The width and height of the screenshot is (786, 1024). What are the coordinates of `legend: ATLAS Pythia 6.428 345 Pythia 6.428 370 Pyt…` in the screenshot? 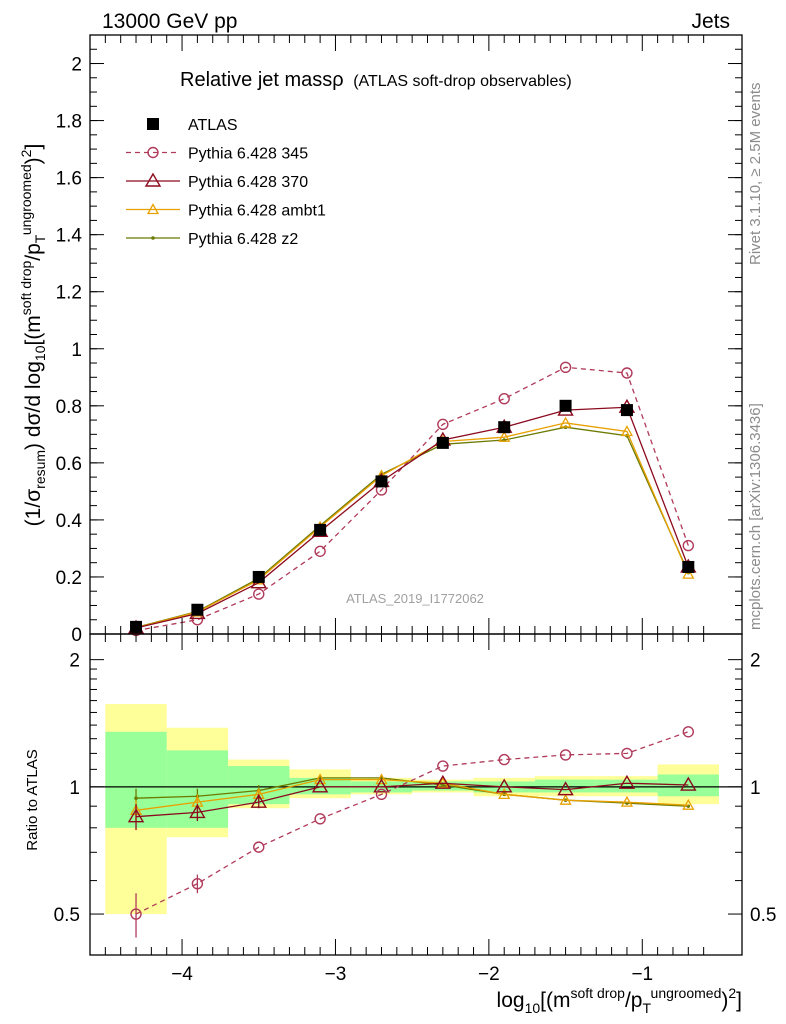 It's located at (226, 182).